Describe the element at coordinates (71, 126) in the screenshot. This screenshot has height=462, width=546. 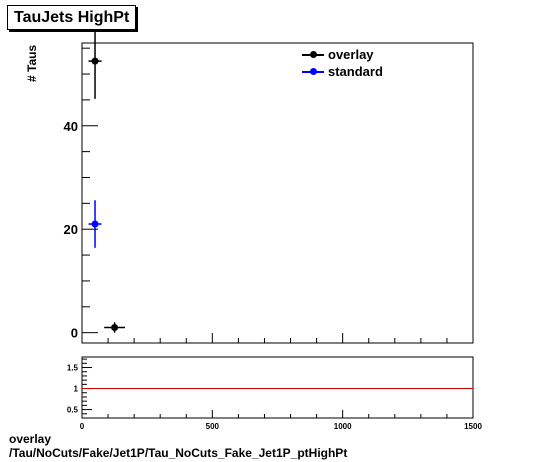
I see `y-tick-label: 40` at that location.